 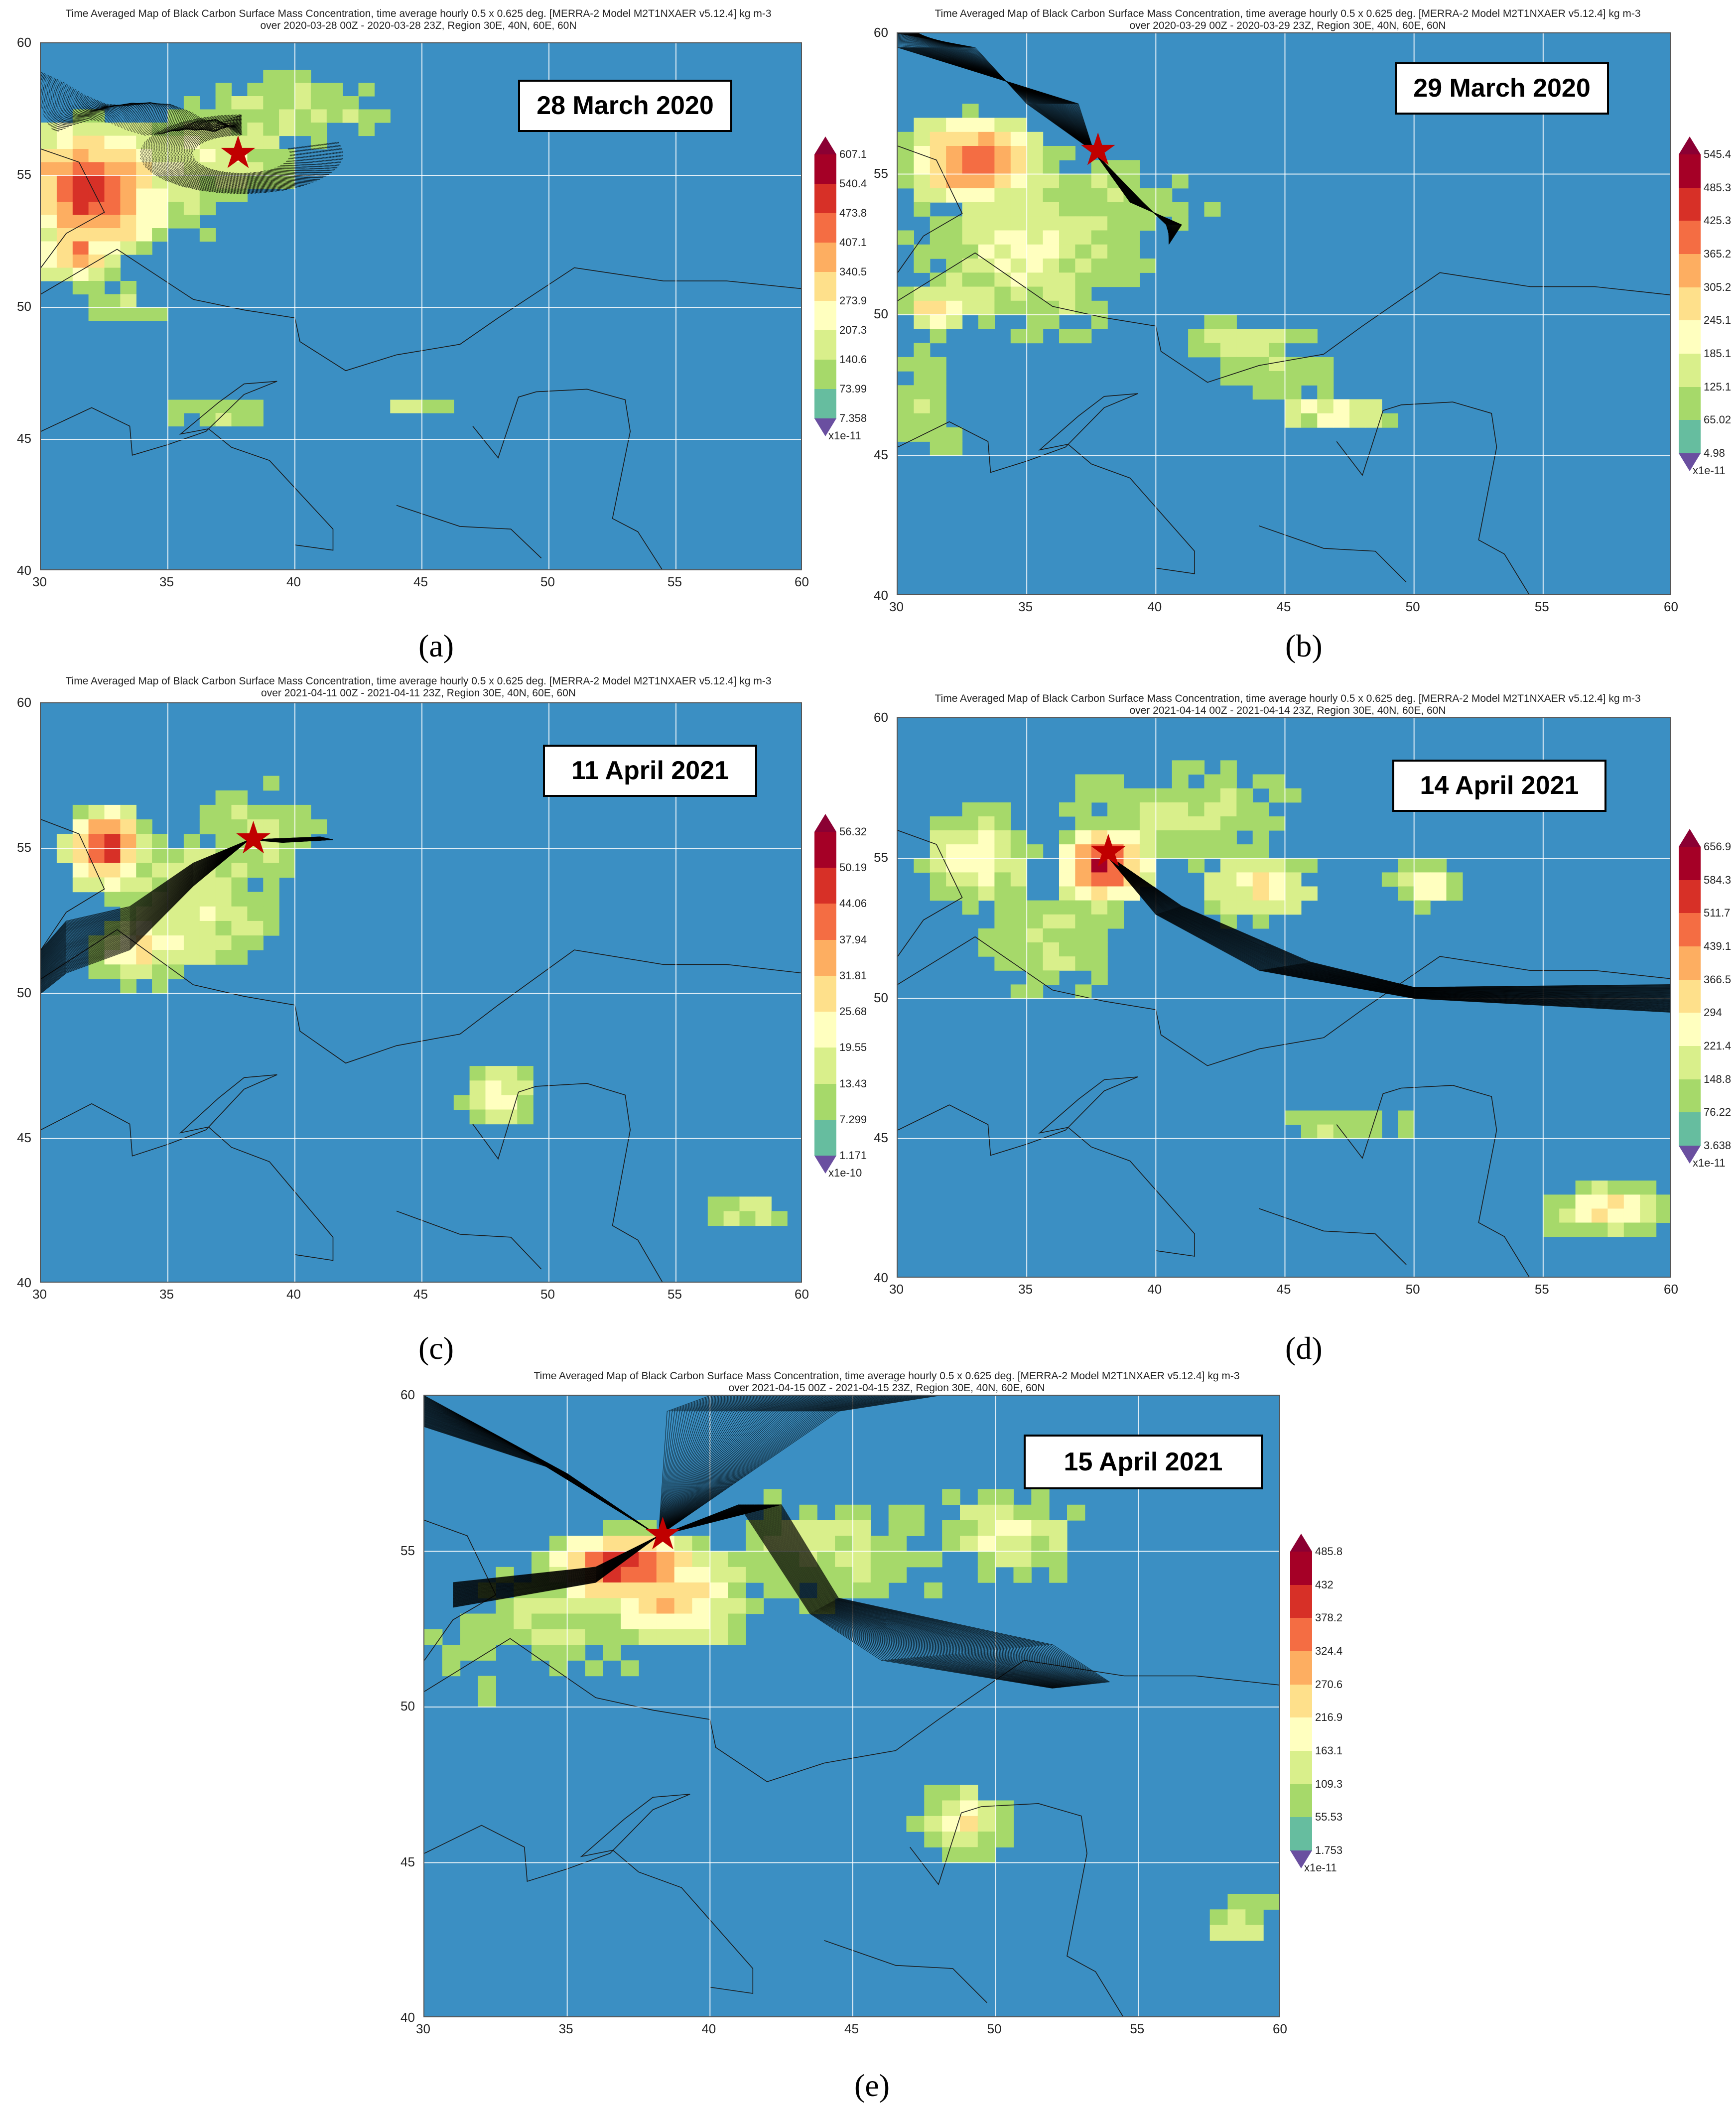 What do you see at coordinates (1717, 1079) in the screenshot?
I see `colorbar-label: 148.8` at bounding box center [1717, 1079].